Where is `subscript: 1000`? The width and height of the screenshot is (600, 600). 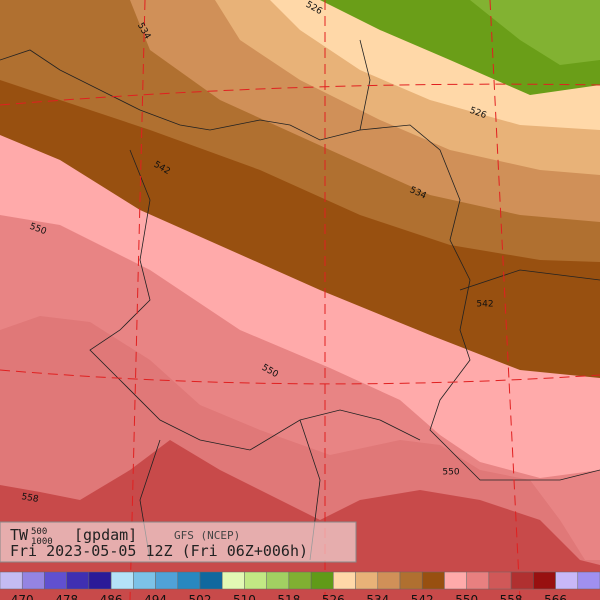
subscript: 1000 is located at coordinates (42, 542).